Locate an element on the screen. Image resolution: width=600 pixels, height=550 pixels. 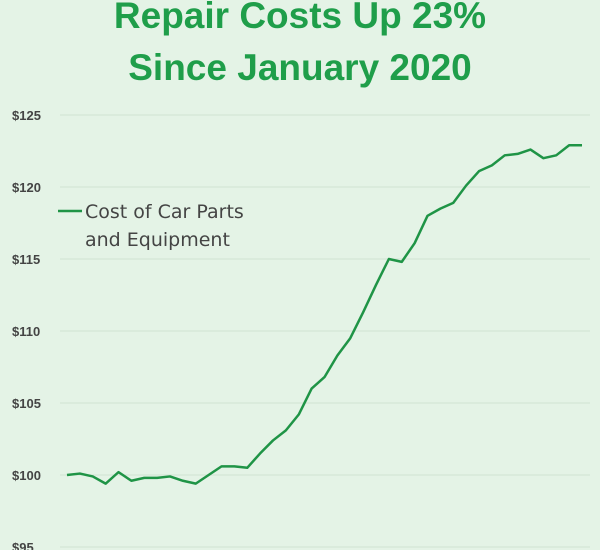
y-tick-label: $115 is located at coordinates (26, 259).